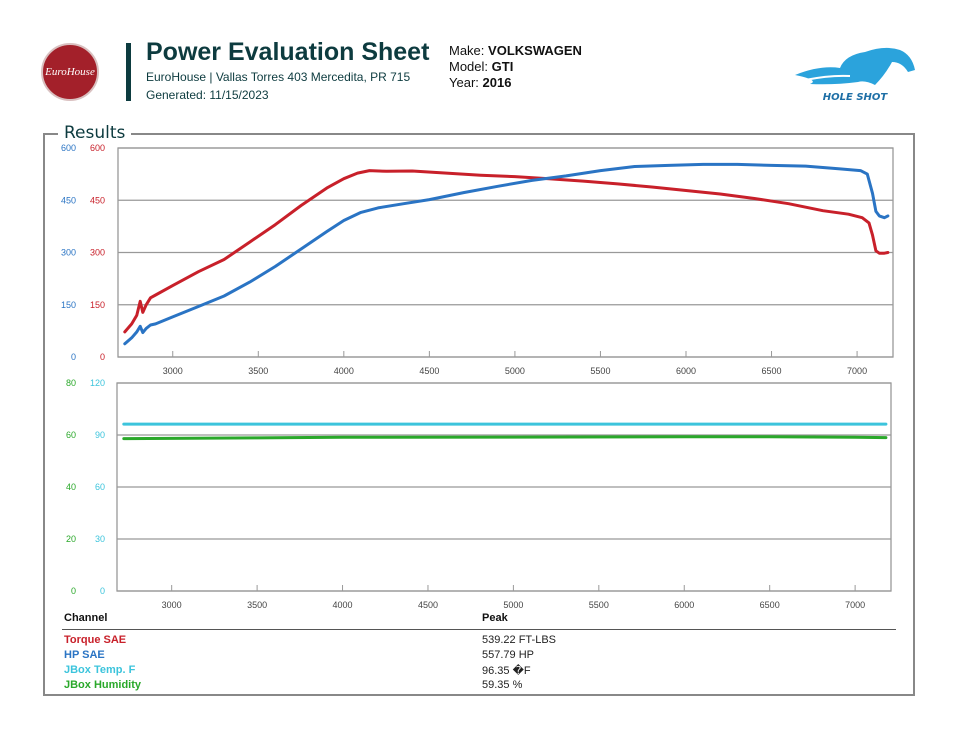 The width and height of the screenshot is (960, 741). What do you see at coordinates (479, 656) in the screenshot?
I see `table-row: HP SAE 557.79 HP` at bounding box center [479, 656].